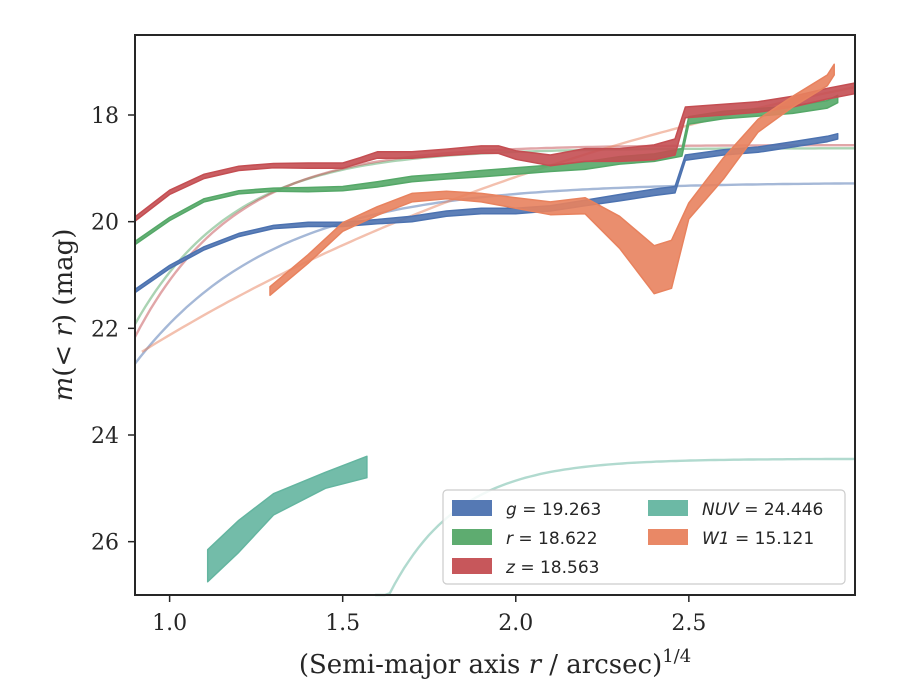 The height and width of the screenshot is (700, 900). What do you see at coordinates (552, 539) in the screenshot?
I see `legend-label-r: r = 18.622` at bounding box center [552, 539].